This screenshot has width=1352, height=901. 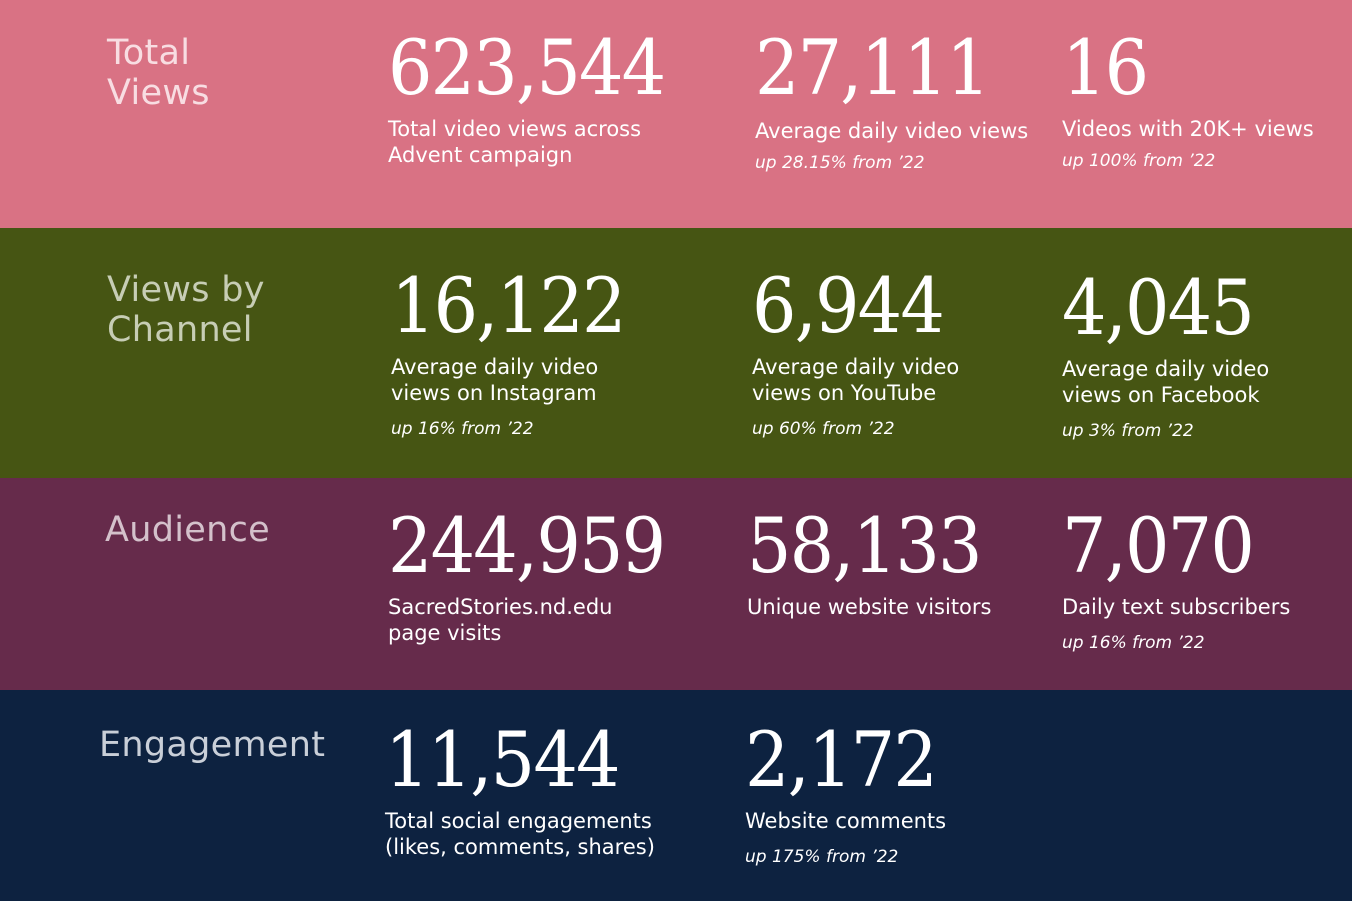 I want to click on stat-description: Videos with 20K+ views, so click(x=1188, y=129).